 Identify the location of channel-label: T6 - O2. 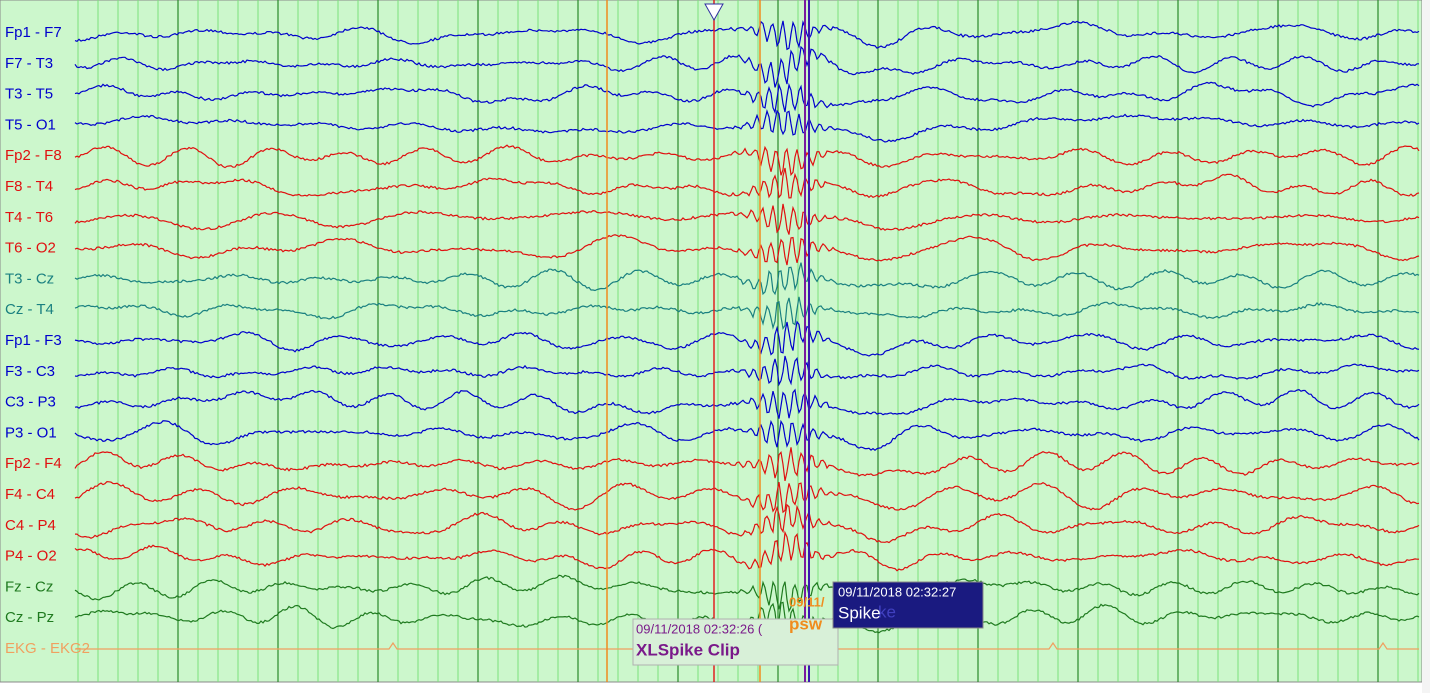
(30, 248).